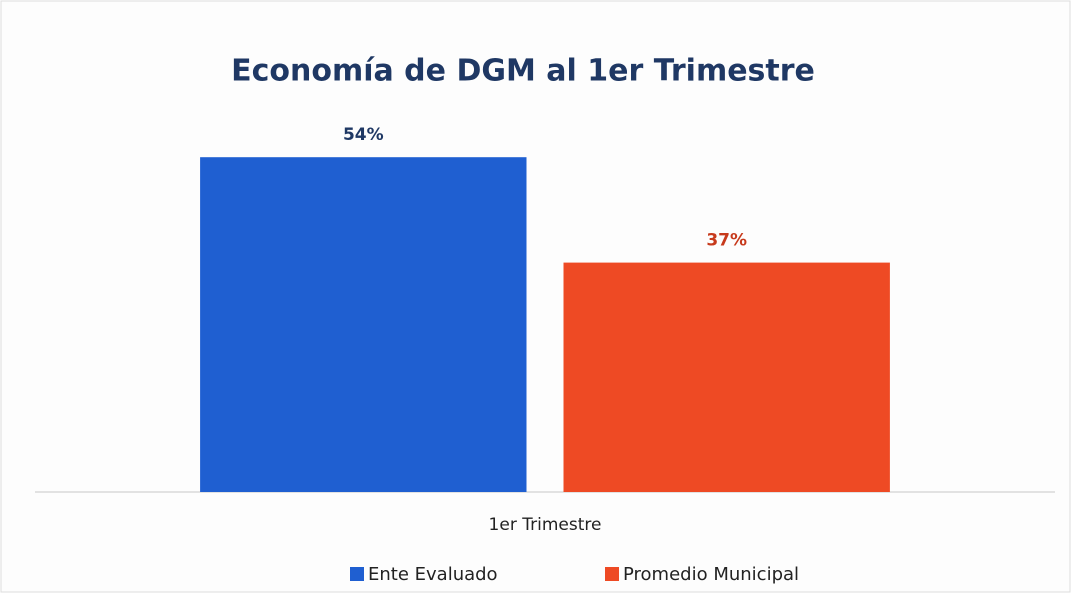  Describe the element at coordinates (545, 525) in the screenshot. I see `x-tick-label: 1er Trimestre` at that location.